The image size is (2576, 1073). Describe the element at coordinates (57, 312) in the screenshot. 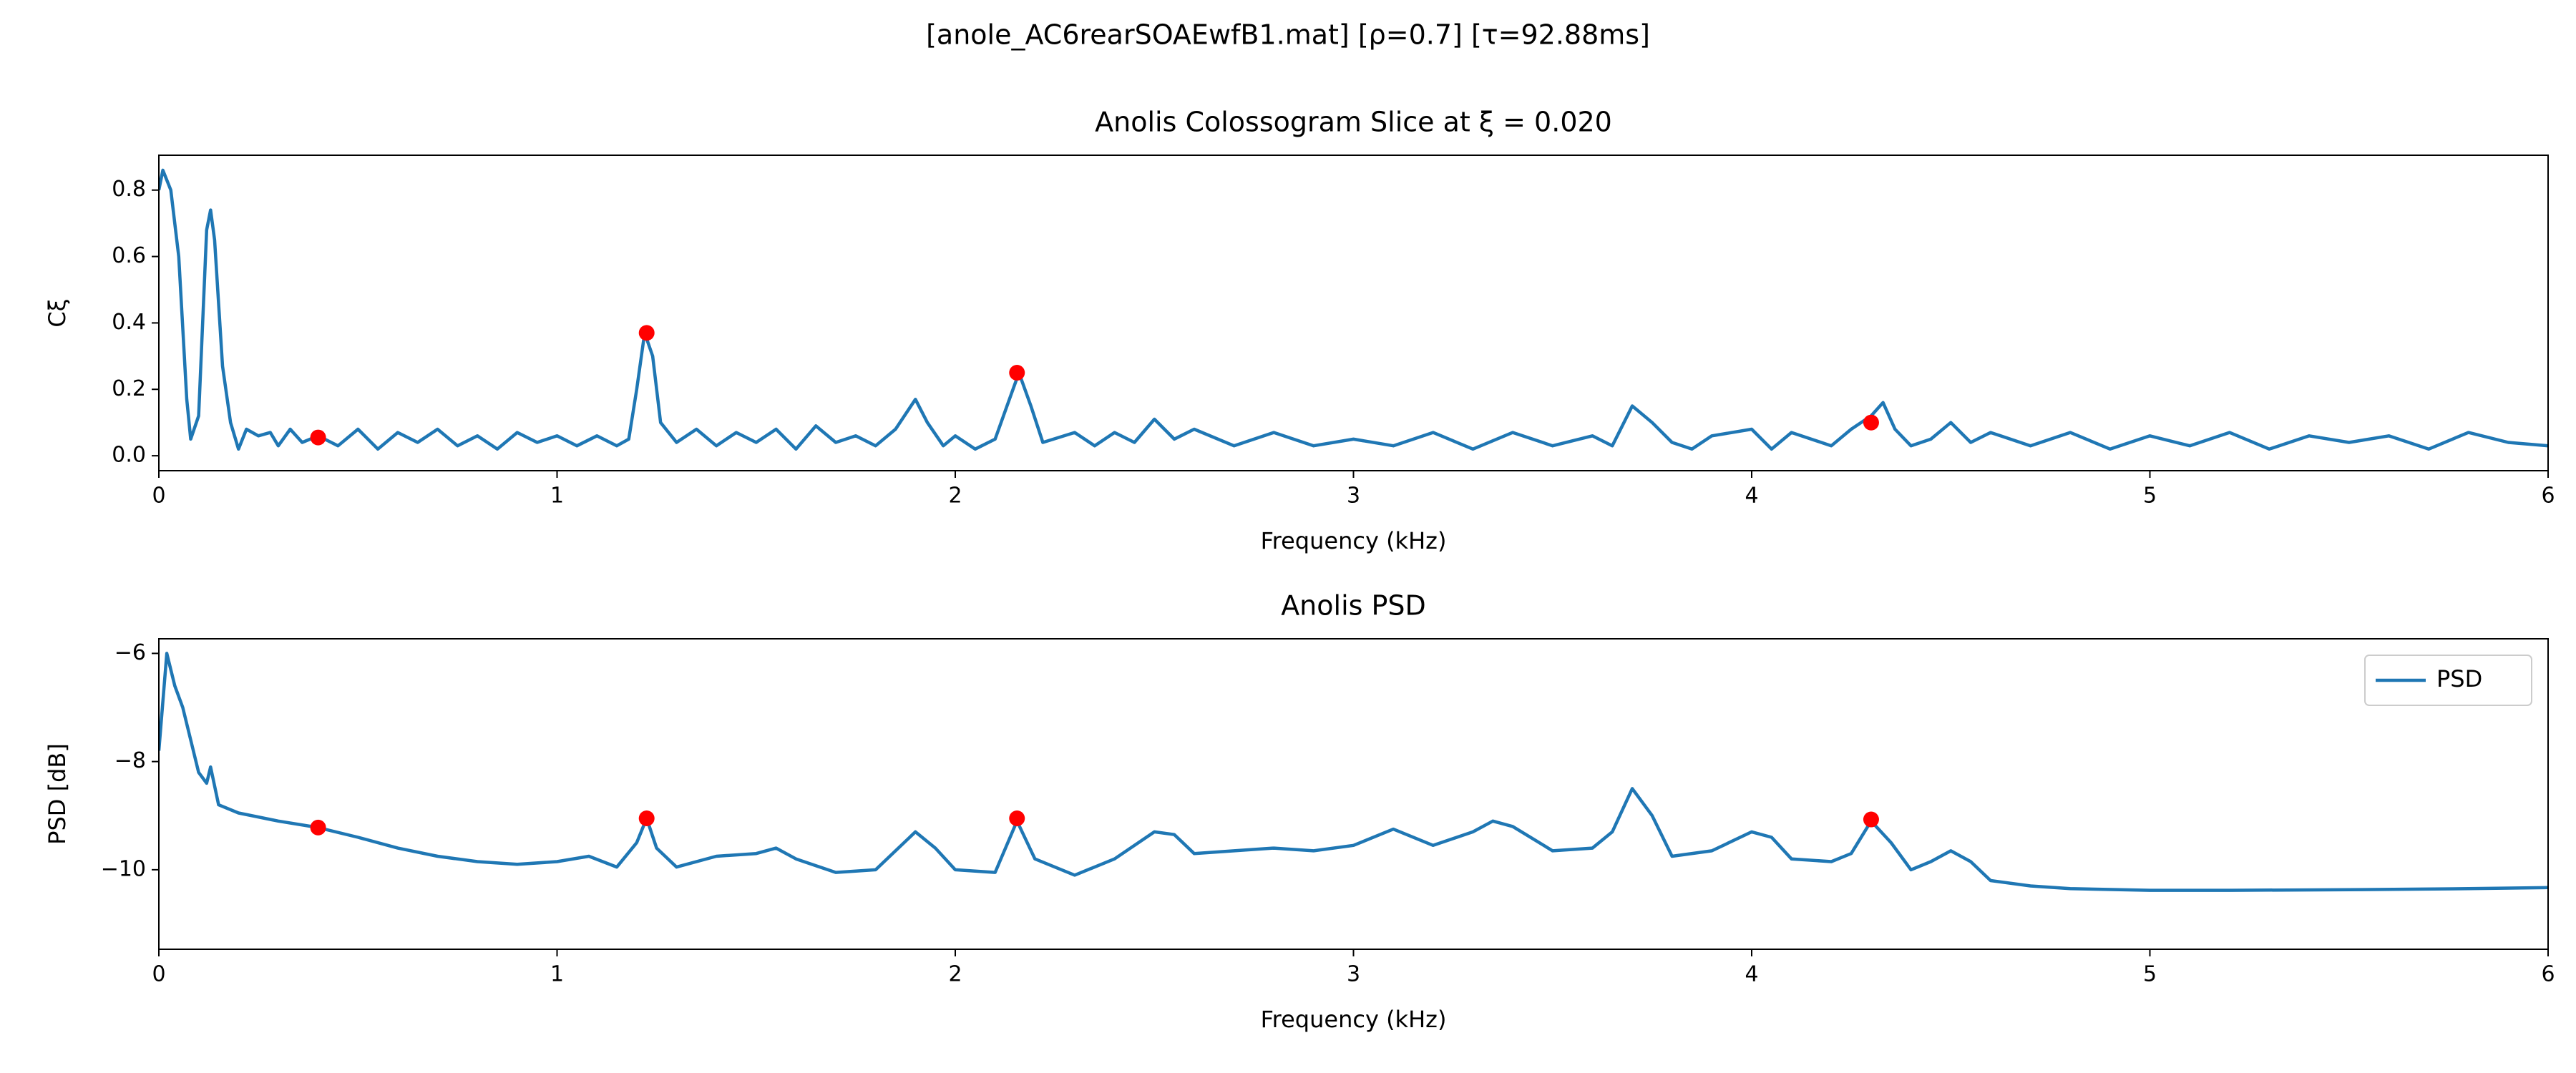

I see `y-axis-label: Cξ` at that location.